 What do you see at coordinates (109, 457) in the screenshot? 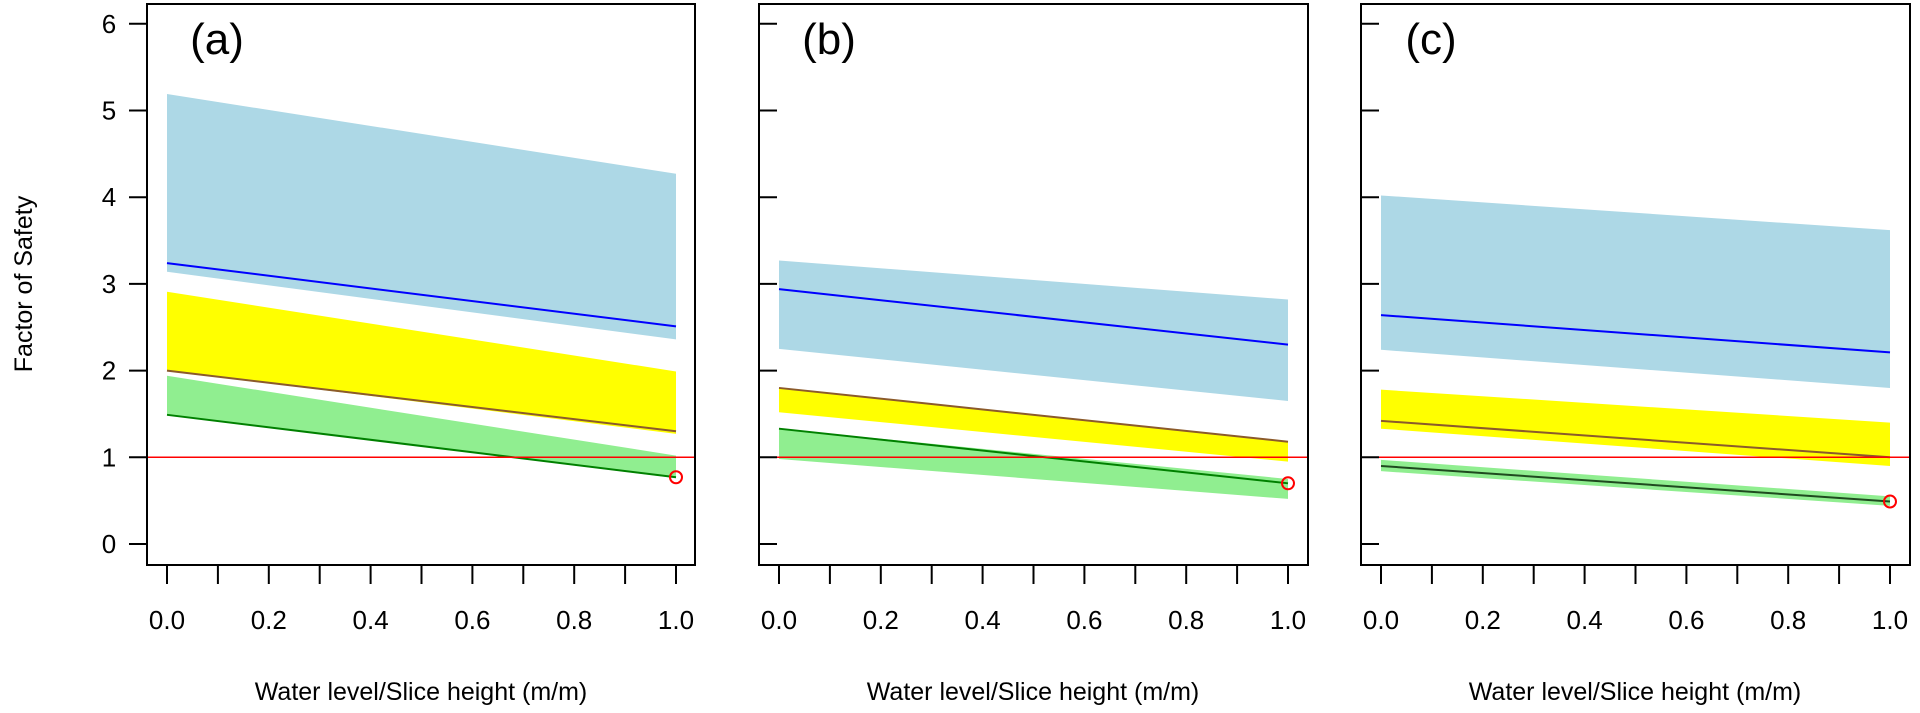
I see `y-tick-label: 1` at bounding box center [109, 457].